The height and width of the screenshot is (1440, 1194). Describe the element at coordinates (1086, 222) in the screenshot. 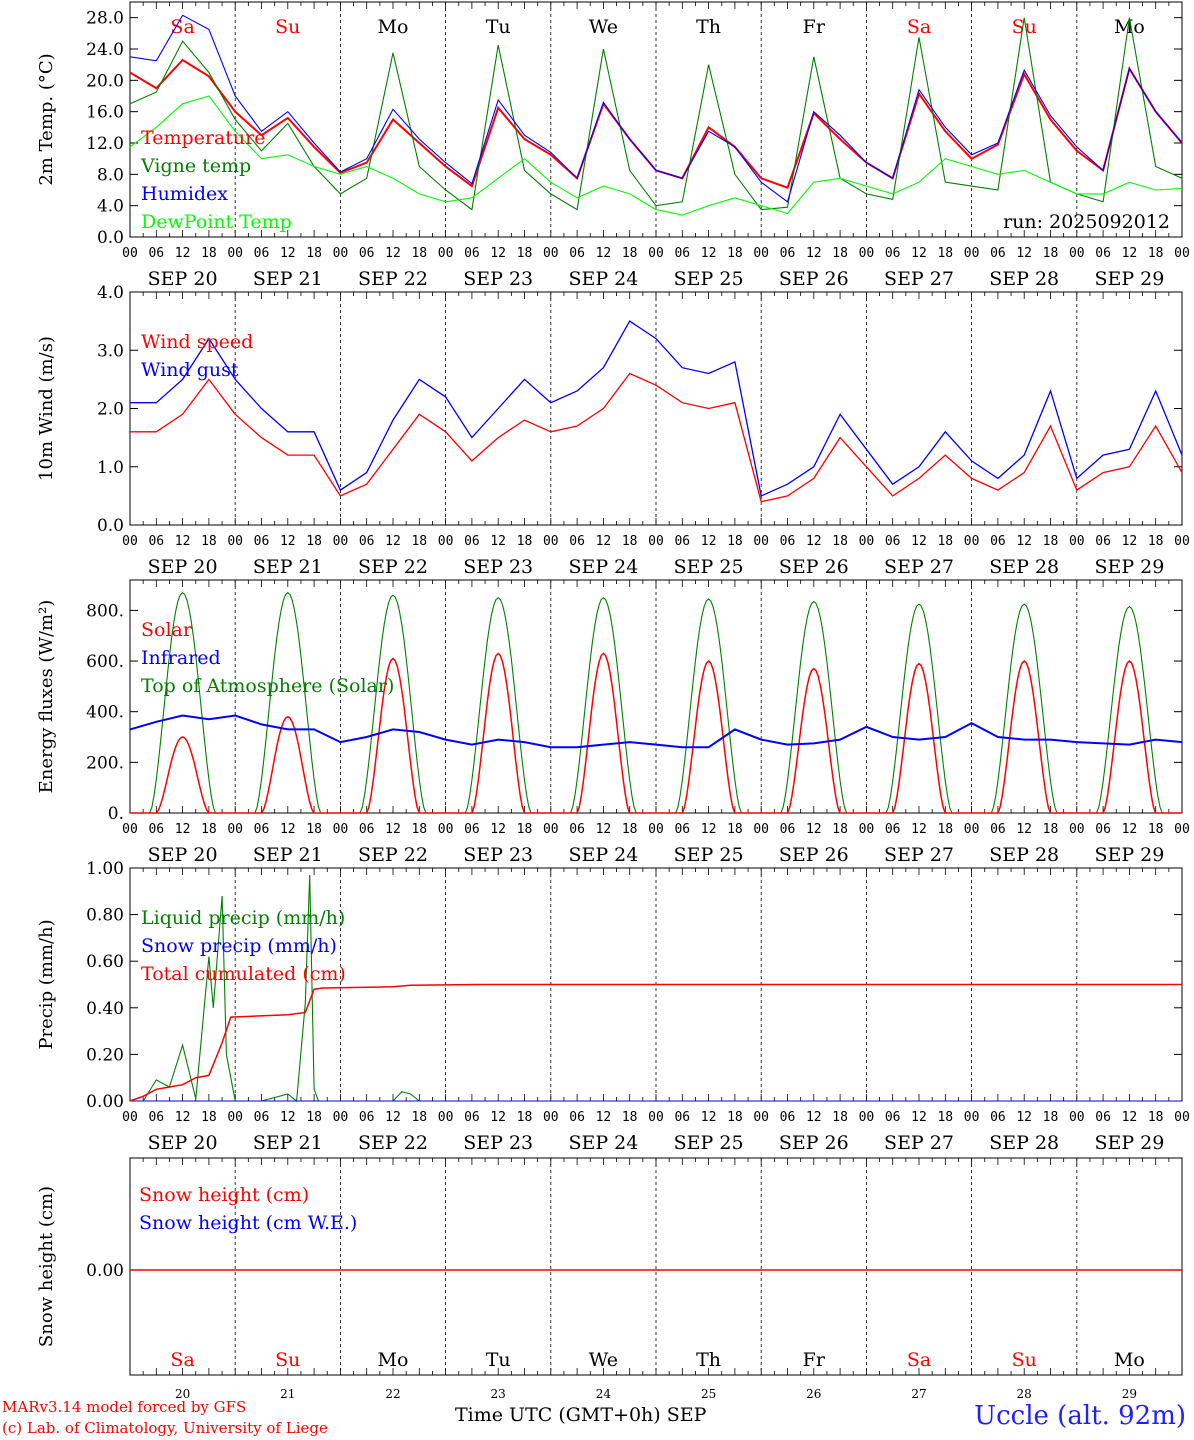

I see `run-annotation: run: 2025092012` at that location.